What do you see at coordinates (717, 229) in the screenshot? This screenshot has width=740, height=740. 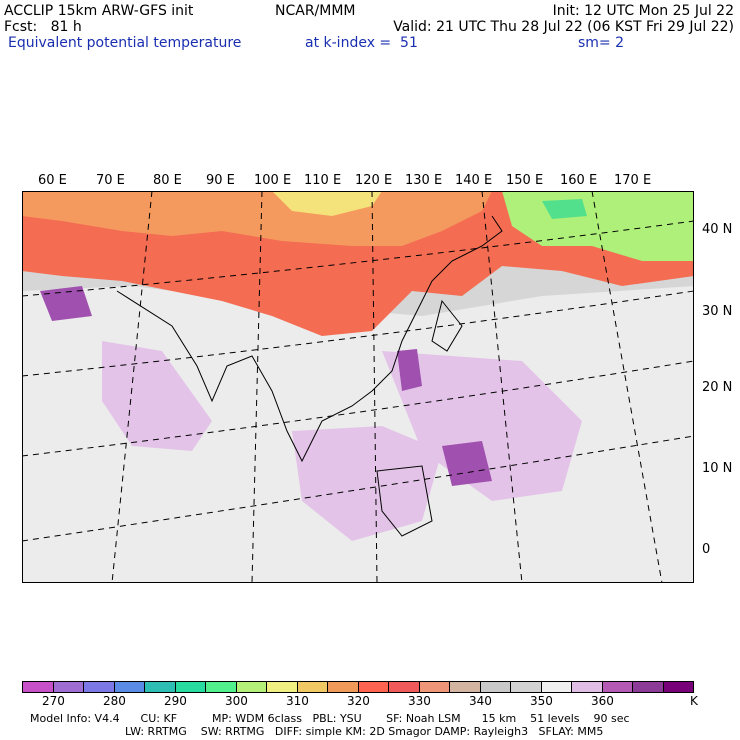 I see `lat-label: 40 N` at bounding box center [717, 229].